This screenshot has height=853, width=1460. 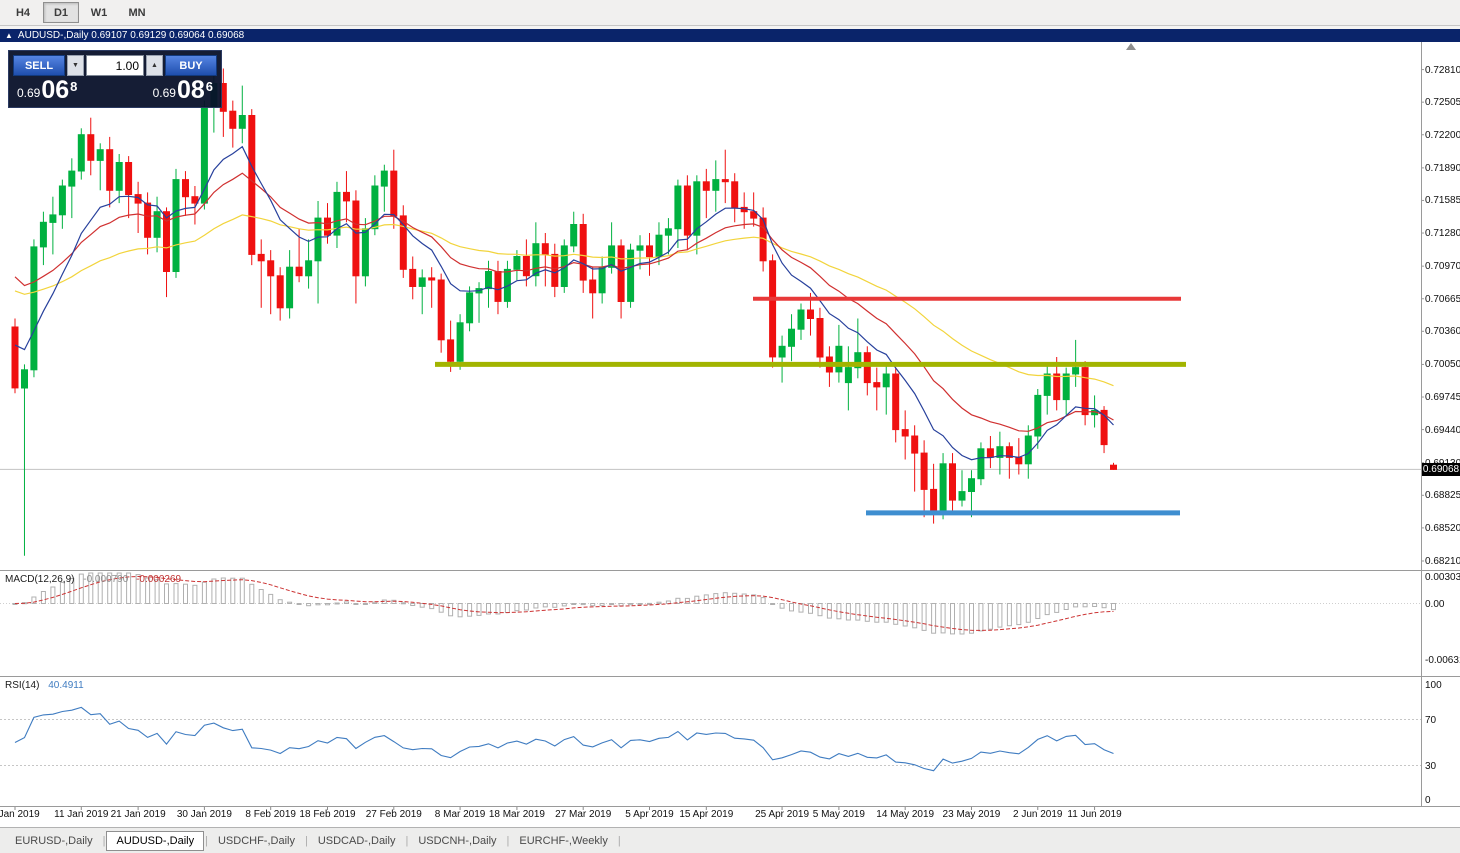 I want to click on macd-signal-value: -0.000269, so click(x=159, y=579).